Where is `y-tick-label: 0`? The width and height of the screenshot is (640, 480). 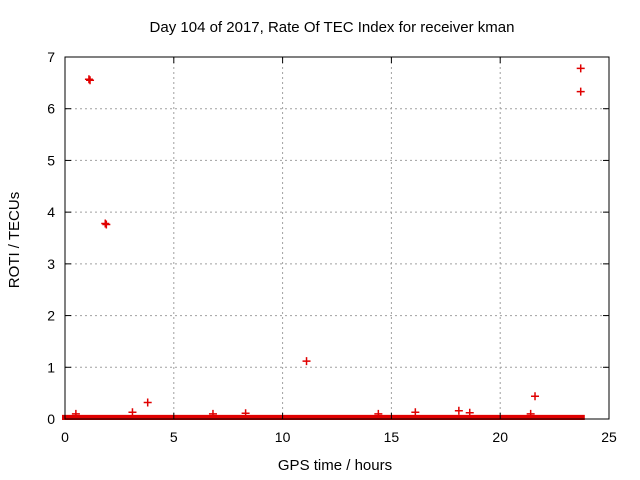
y-tick-label: 0 is located at coordinates (51, 419).